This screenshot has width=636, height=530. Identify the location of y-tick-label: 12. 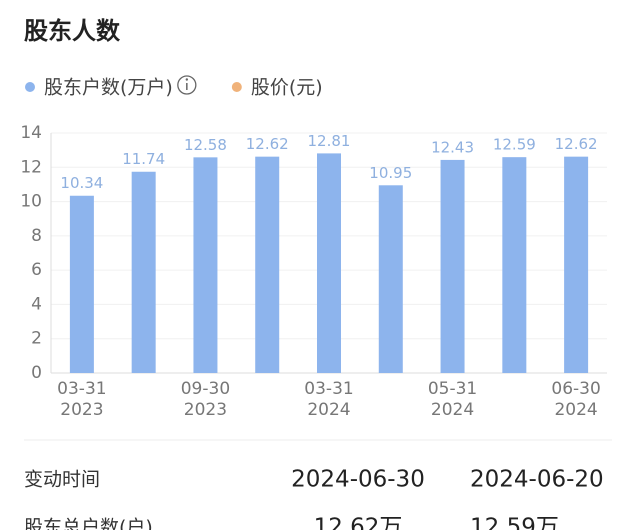
(31, 167).